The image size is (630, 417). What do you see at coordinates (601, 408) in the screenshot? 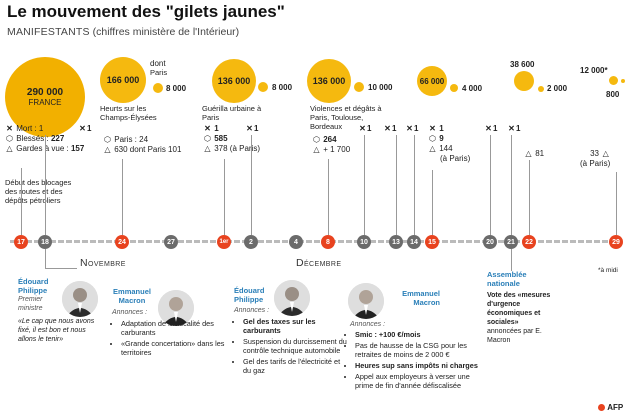
I see `afp-logo-icon` at bounding box center [601, 408].